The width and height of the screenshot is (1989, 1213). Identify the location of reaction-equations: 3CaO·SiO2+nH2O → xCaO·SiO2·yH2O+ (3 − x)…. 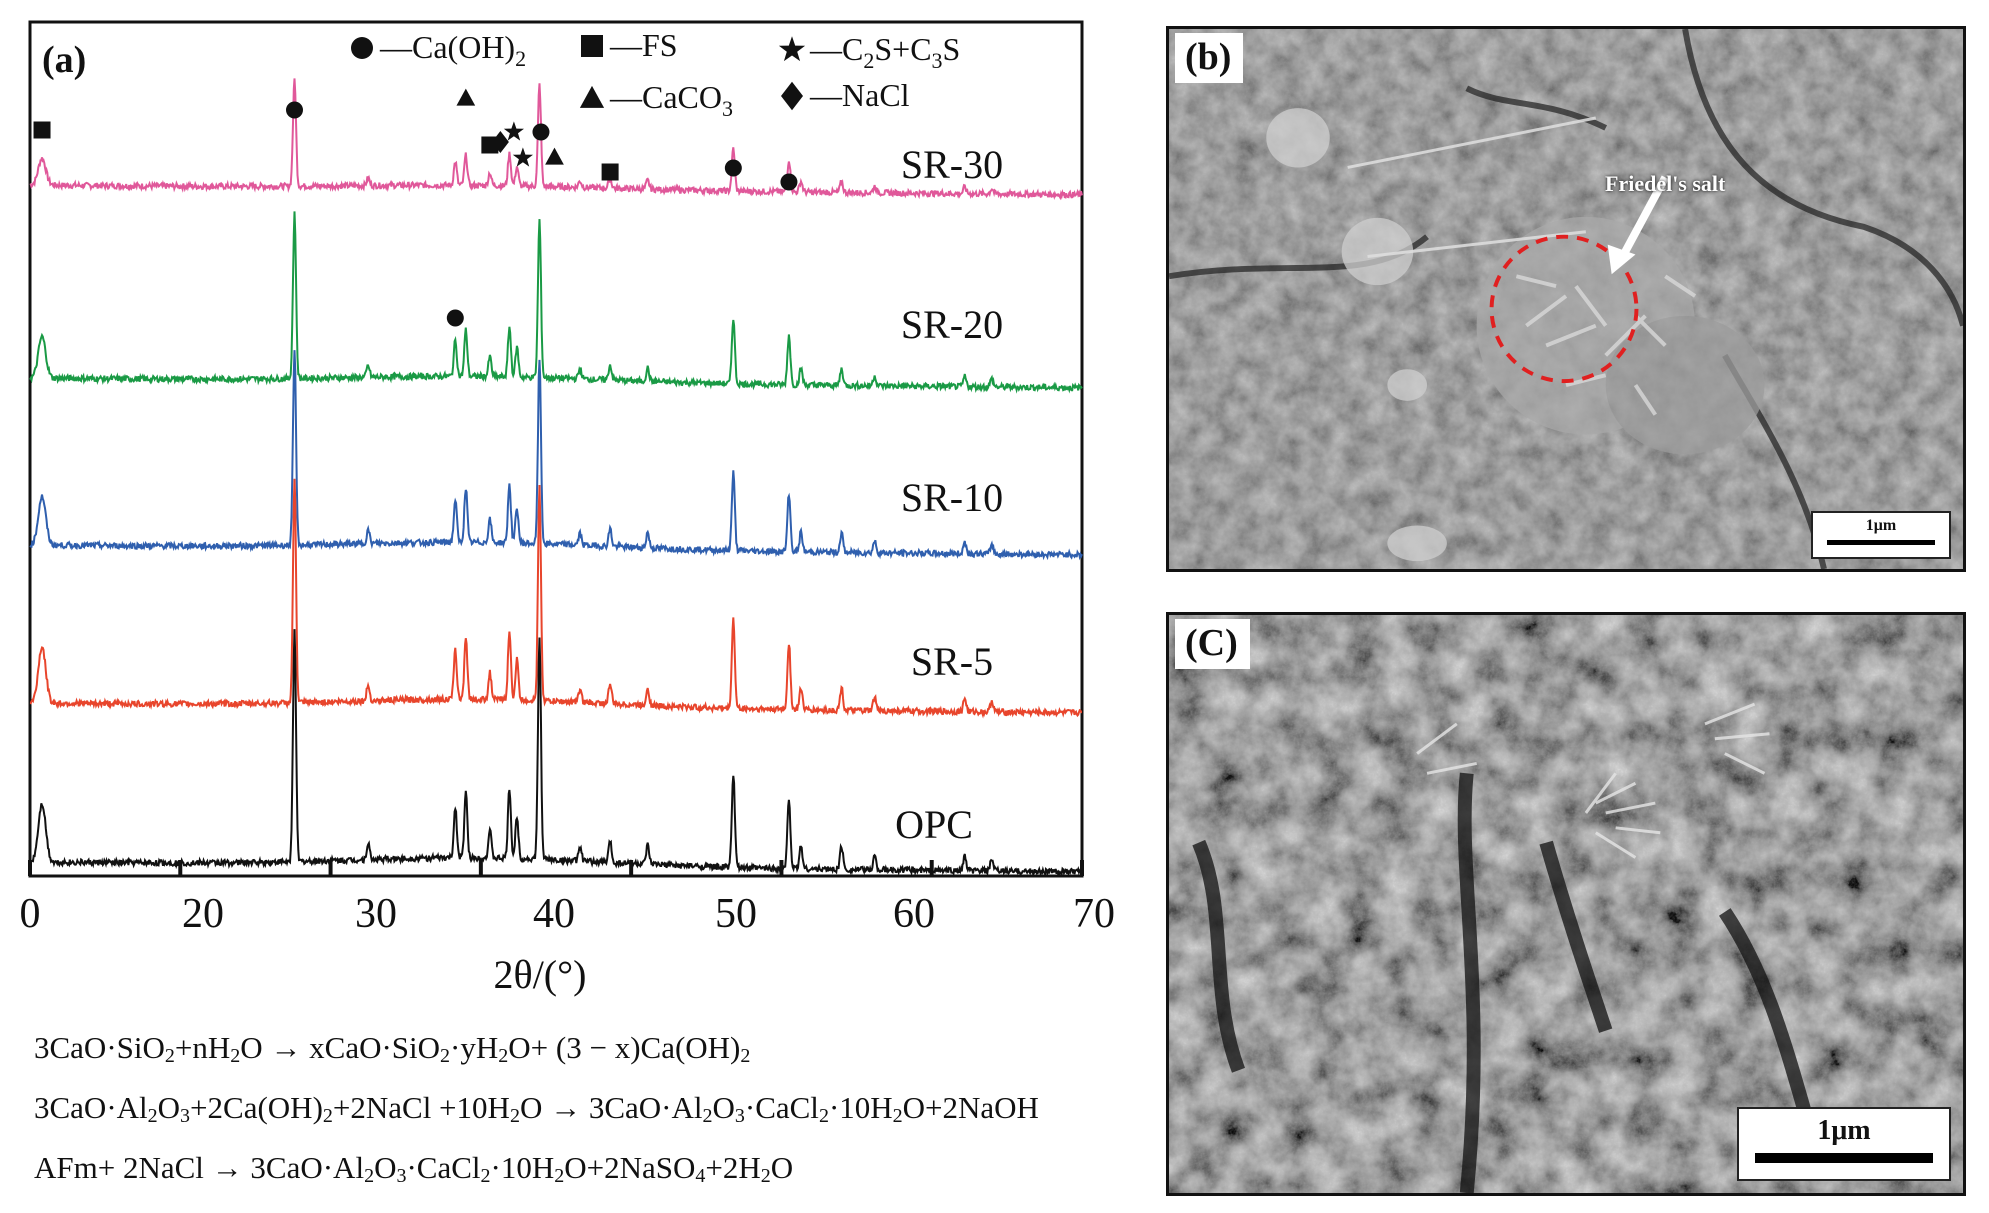
(604, 1108).